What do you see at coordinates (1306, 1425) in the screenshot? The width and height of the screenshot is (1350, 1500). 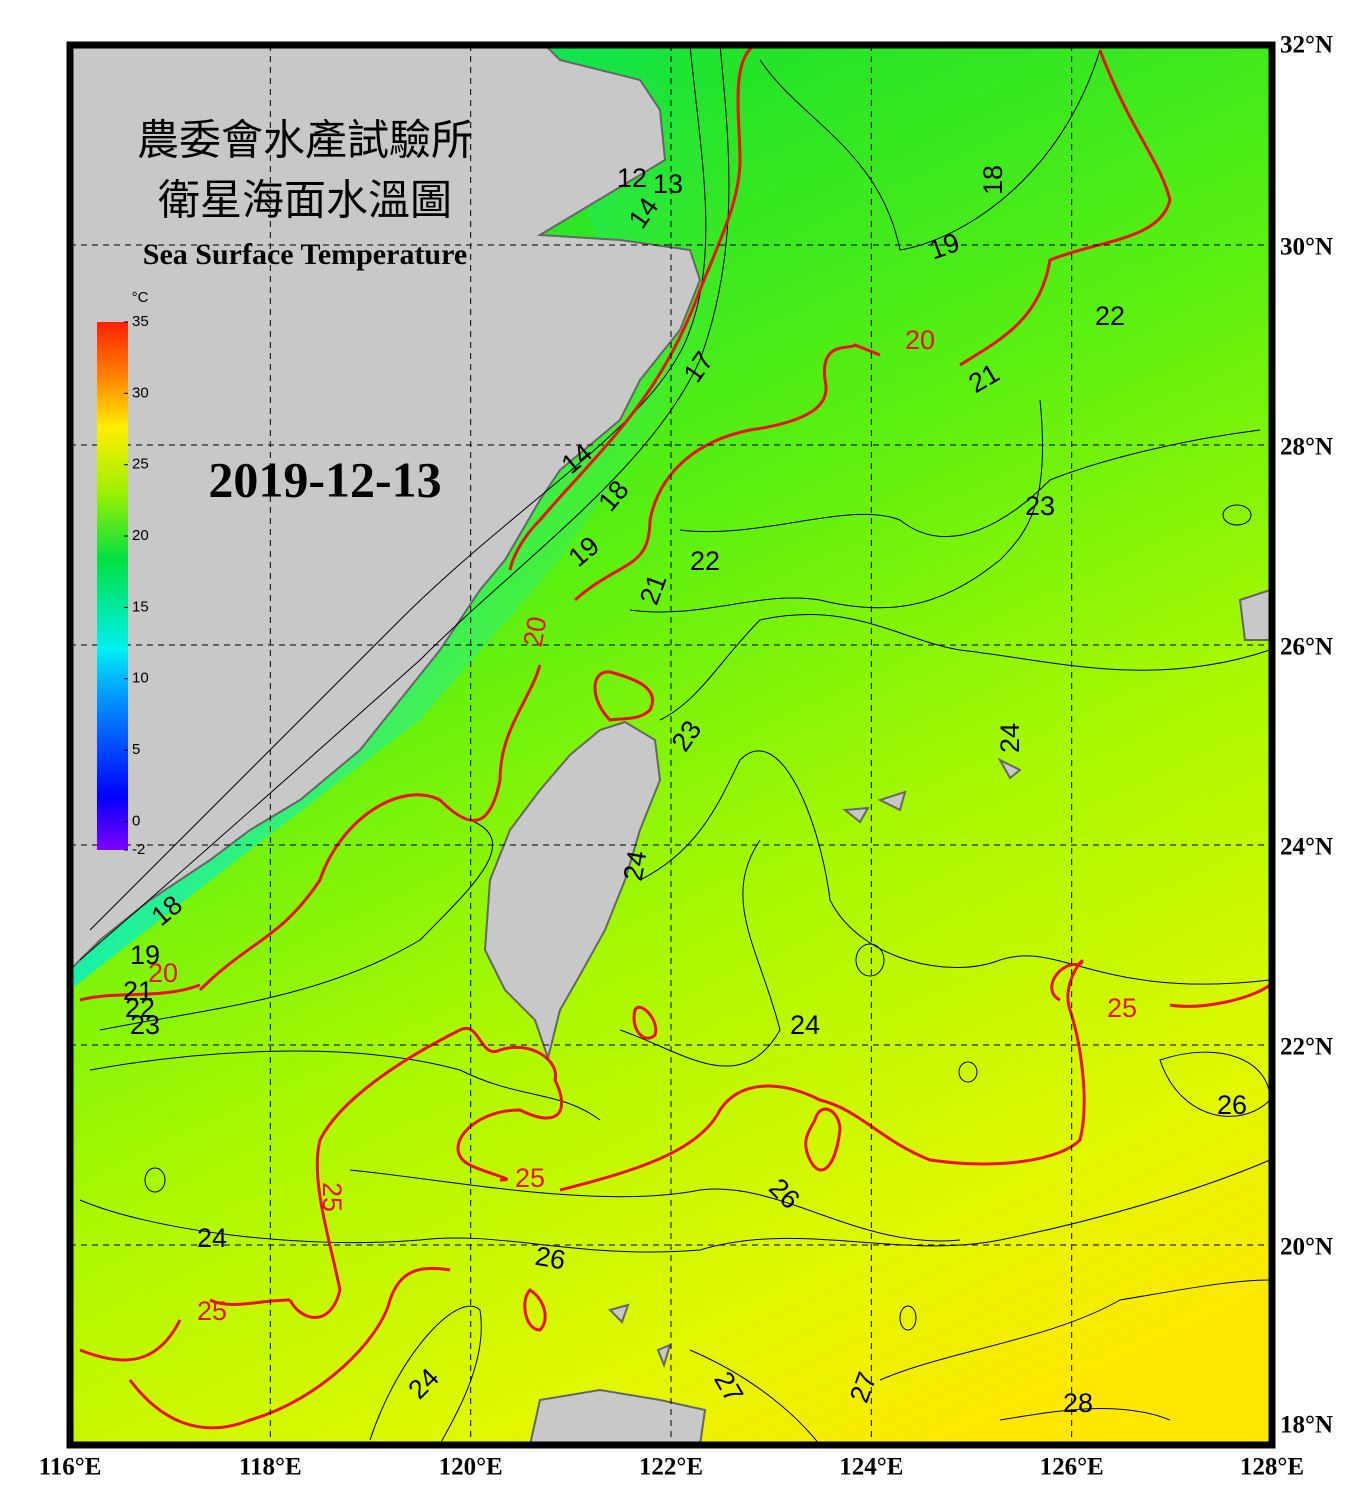 I see `lat-tick-label: 18°N` at bounding box center [1306, 1425].